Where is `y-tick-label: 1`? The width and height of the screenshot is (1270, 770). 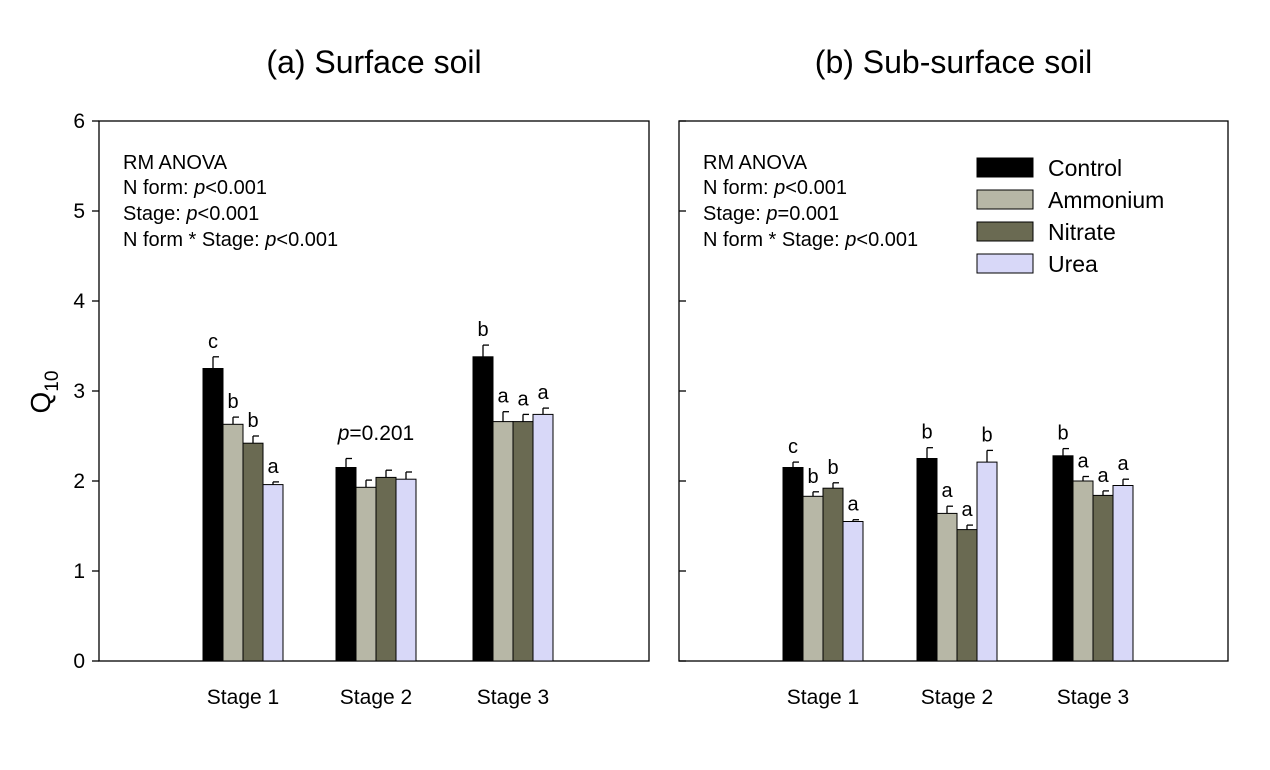 y-tick-label: 1 is located at coordinates (79, 571).